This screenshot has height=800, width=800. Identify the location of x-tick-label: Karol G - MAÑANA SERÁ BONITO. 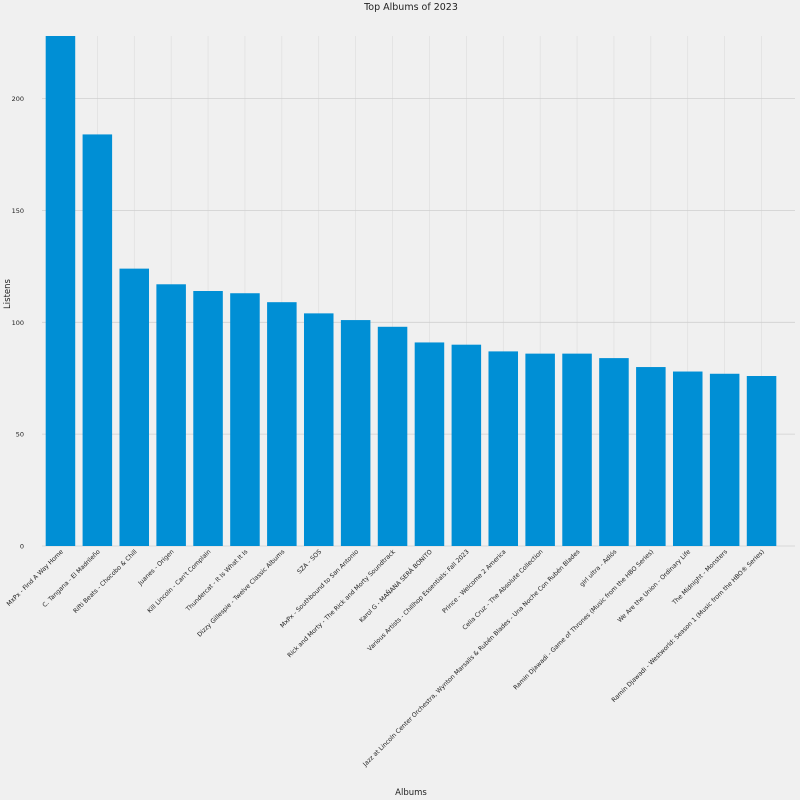
(395, 585).